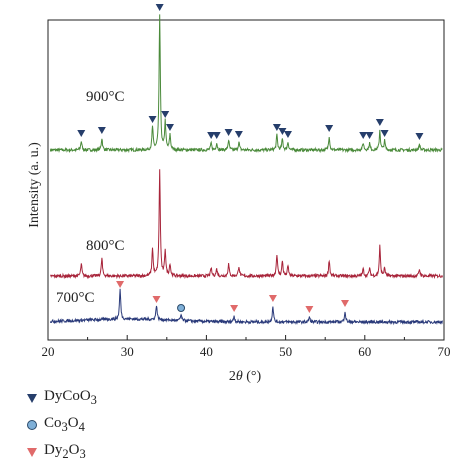  Describe the element at coordinates (206, 351) in the screenshot. I see `x-tick-label-2: 40` at that location.